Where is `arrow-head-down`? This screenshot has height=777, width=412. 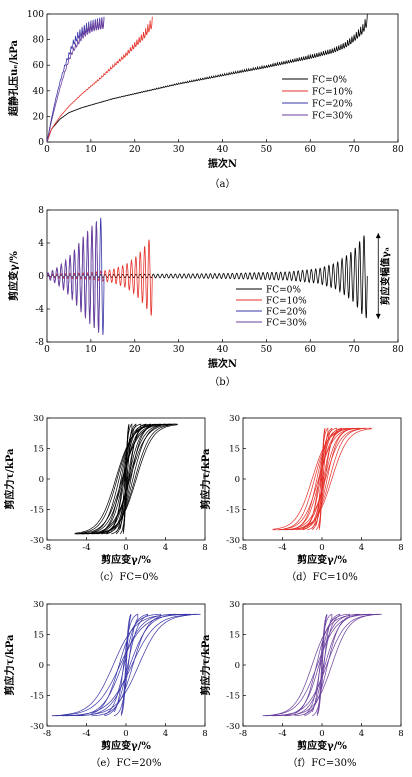
arrow-head-down is located at coordinates (378, 316).